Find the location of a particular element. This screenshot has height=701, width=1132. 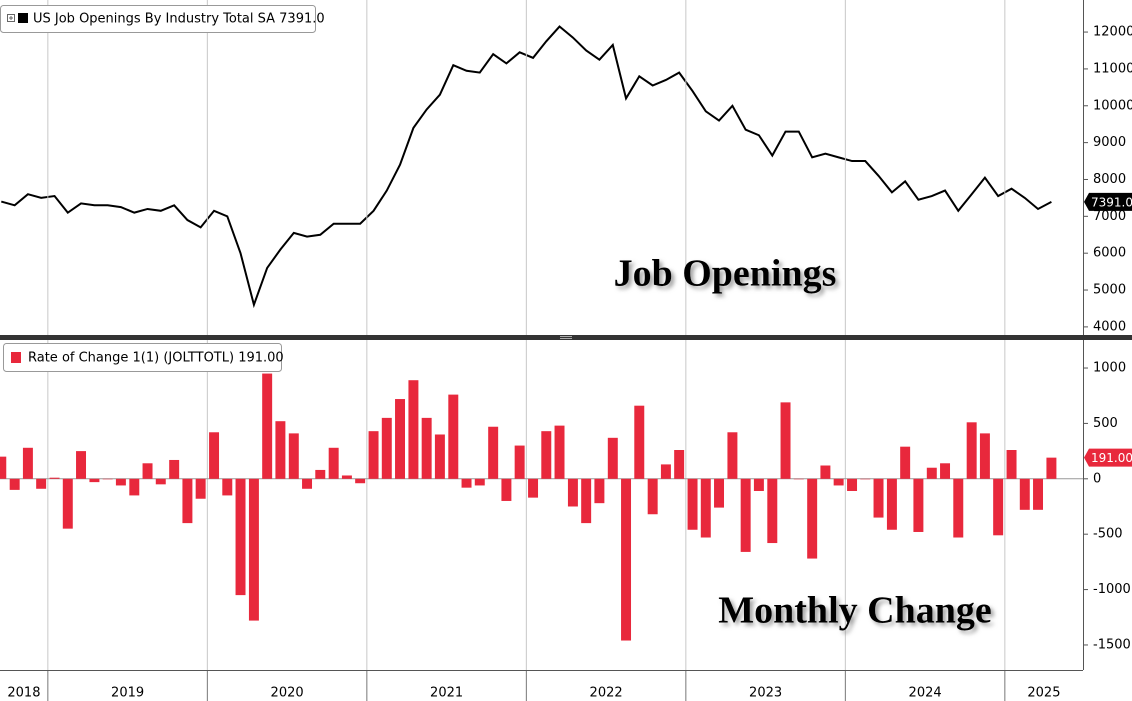

annotation: Job Openings is located at coordinates (725, 274).